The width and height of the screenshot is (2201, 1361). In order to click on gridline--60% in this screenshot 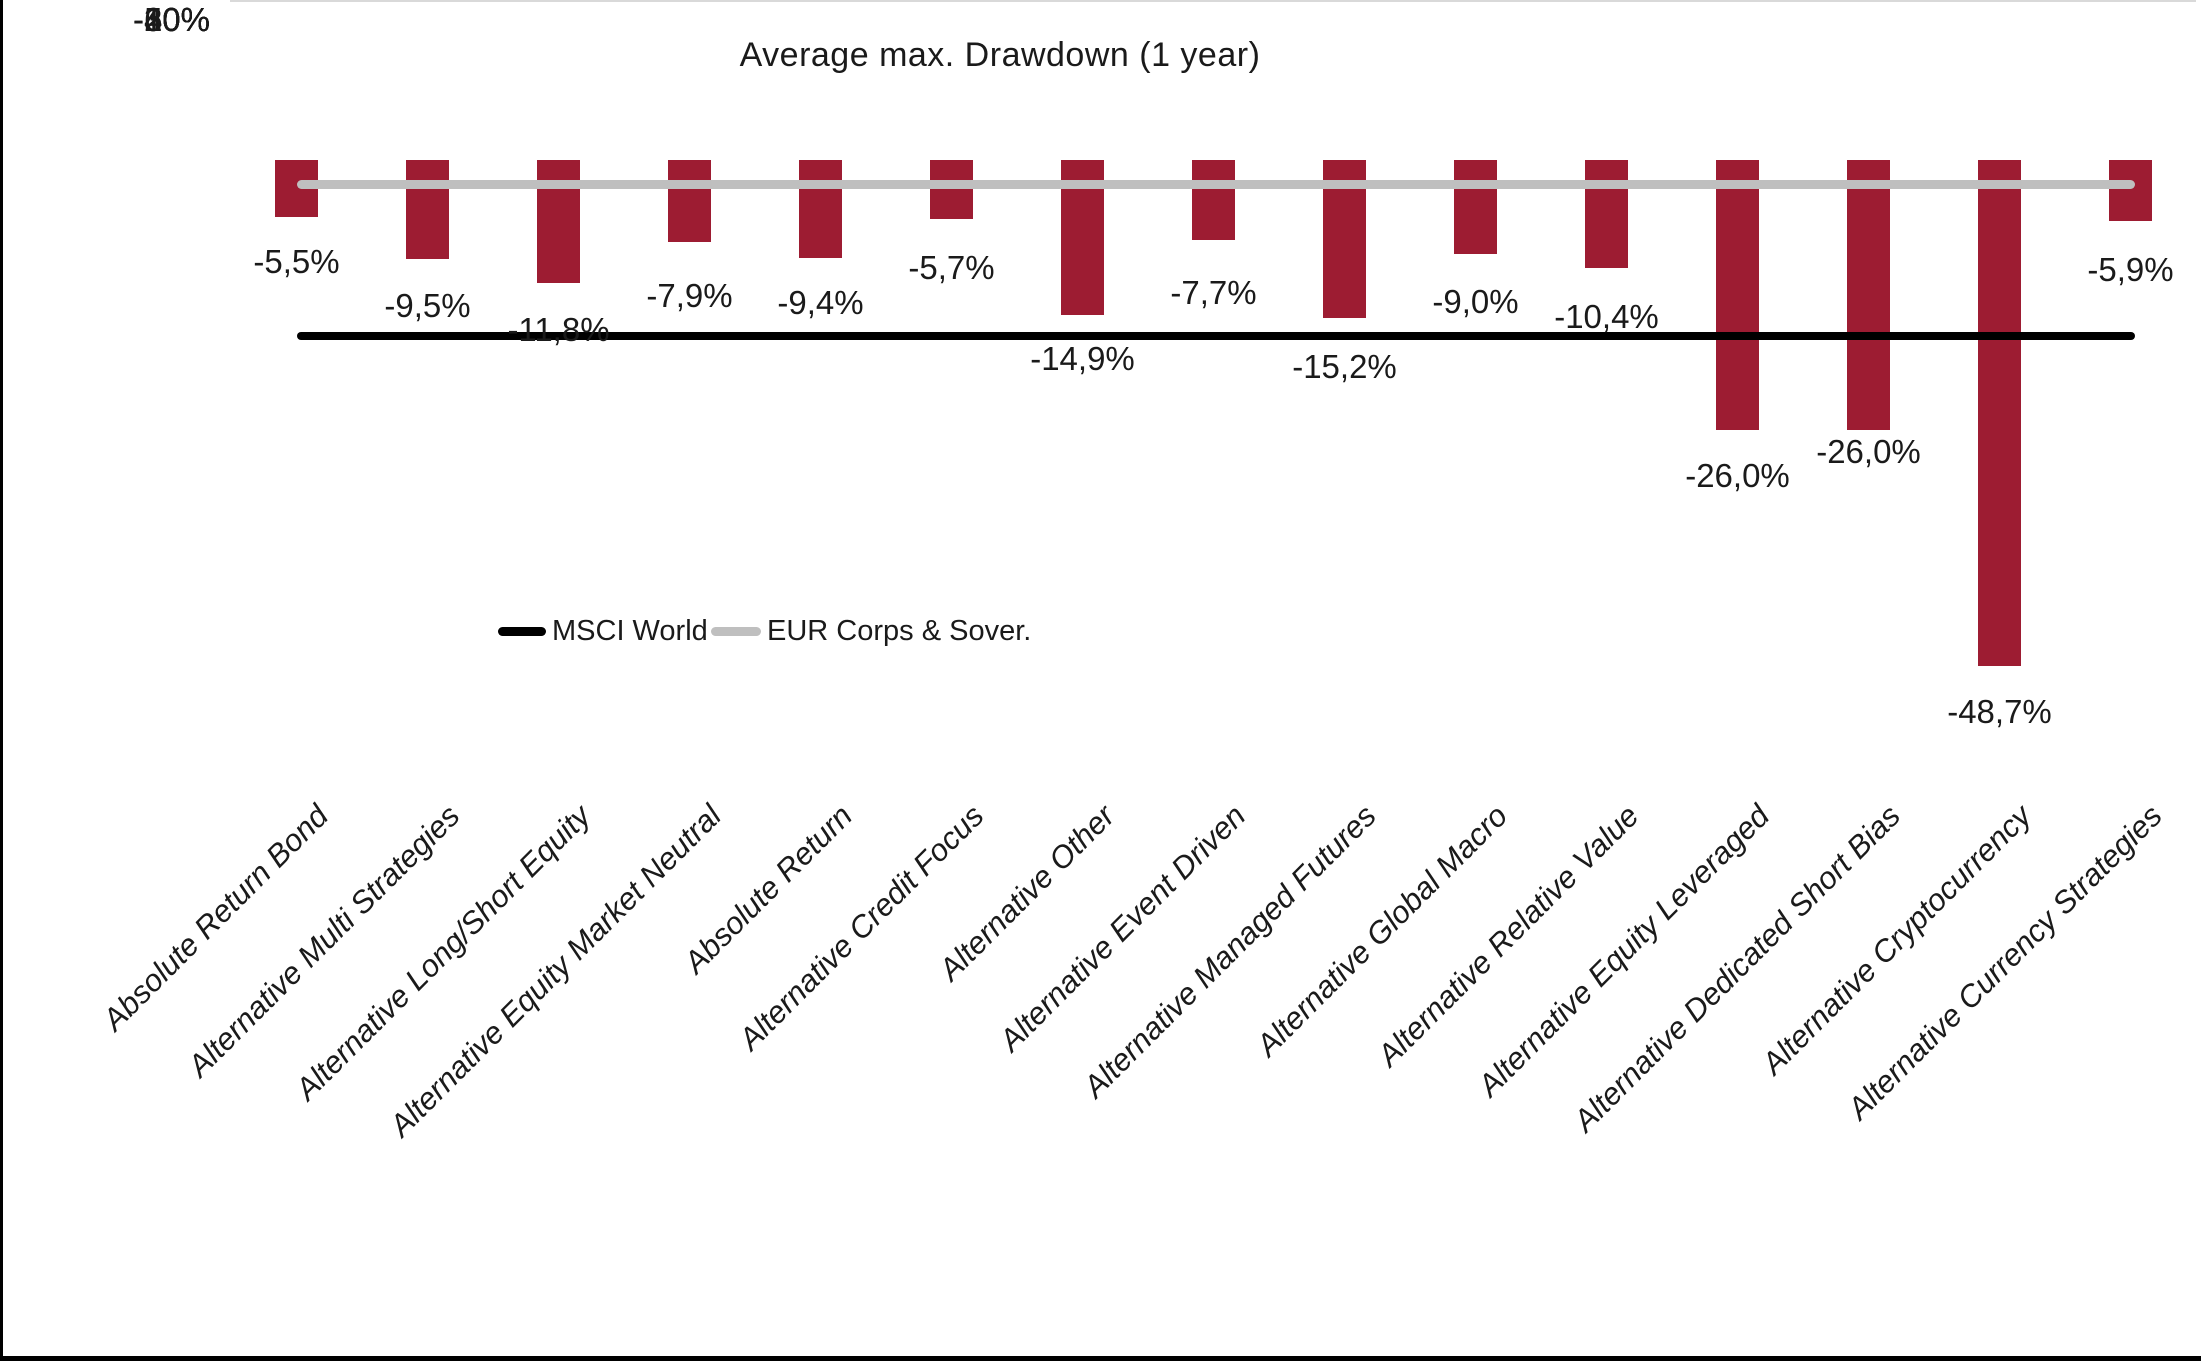, I will do `click(1213, 1)`.